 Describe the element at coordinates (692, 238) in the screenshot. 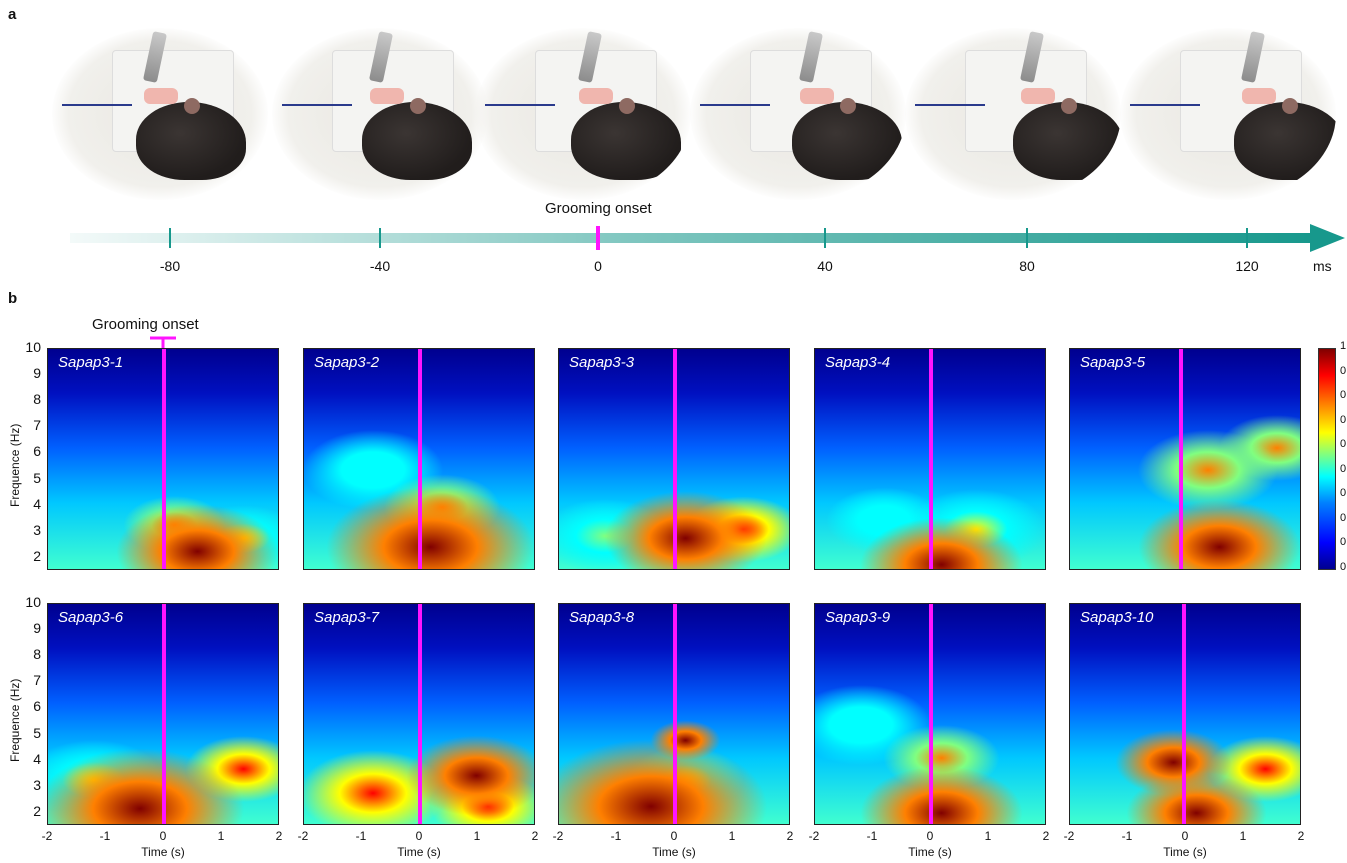

I see `timeline-bar` at that location.